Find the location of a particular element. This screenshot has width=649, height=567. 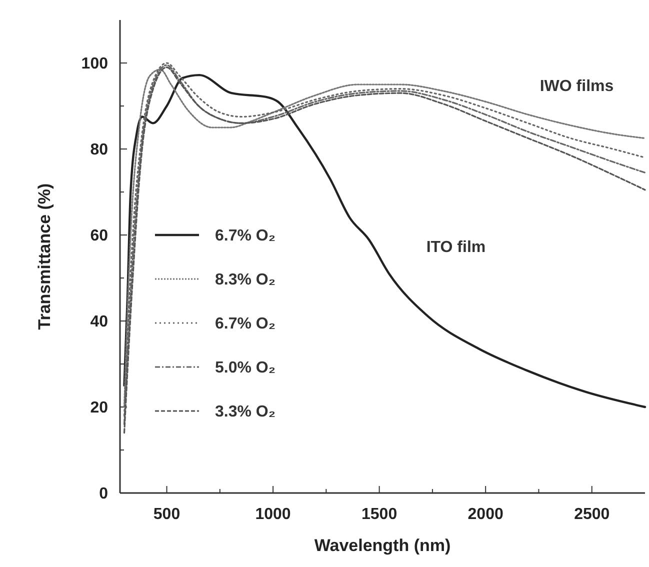

x-tick-label: 2500 is located at coordinates (592, 514).